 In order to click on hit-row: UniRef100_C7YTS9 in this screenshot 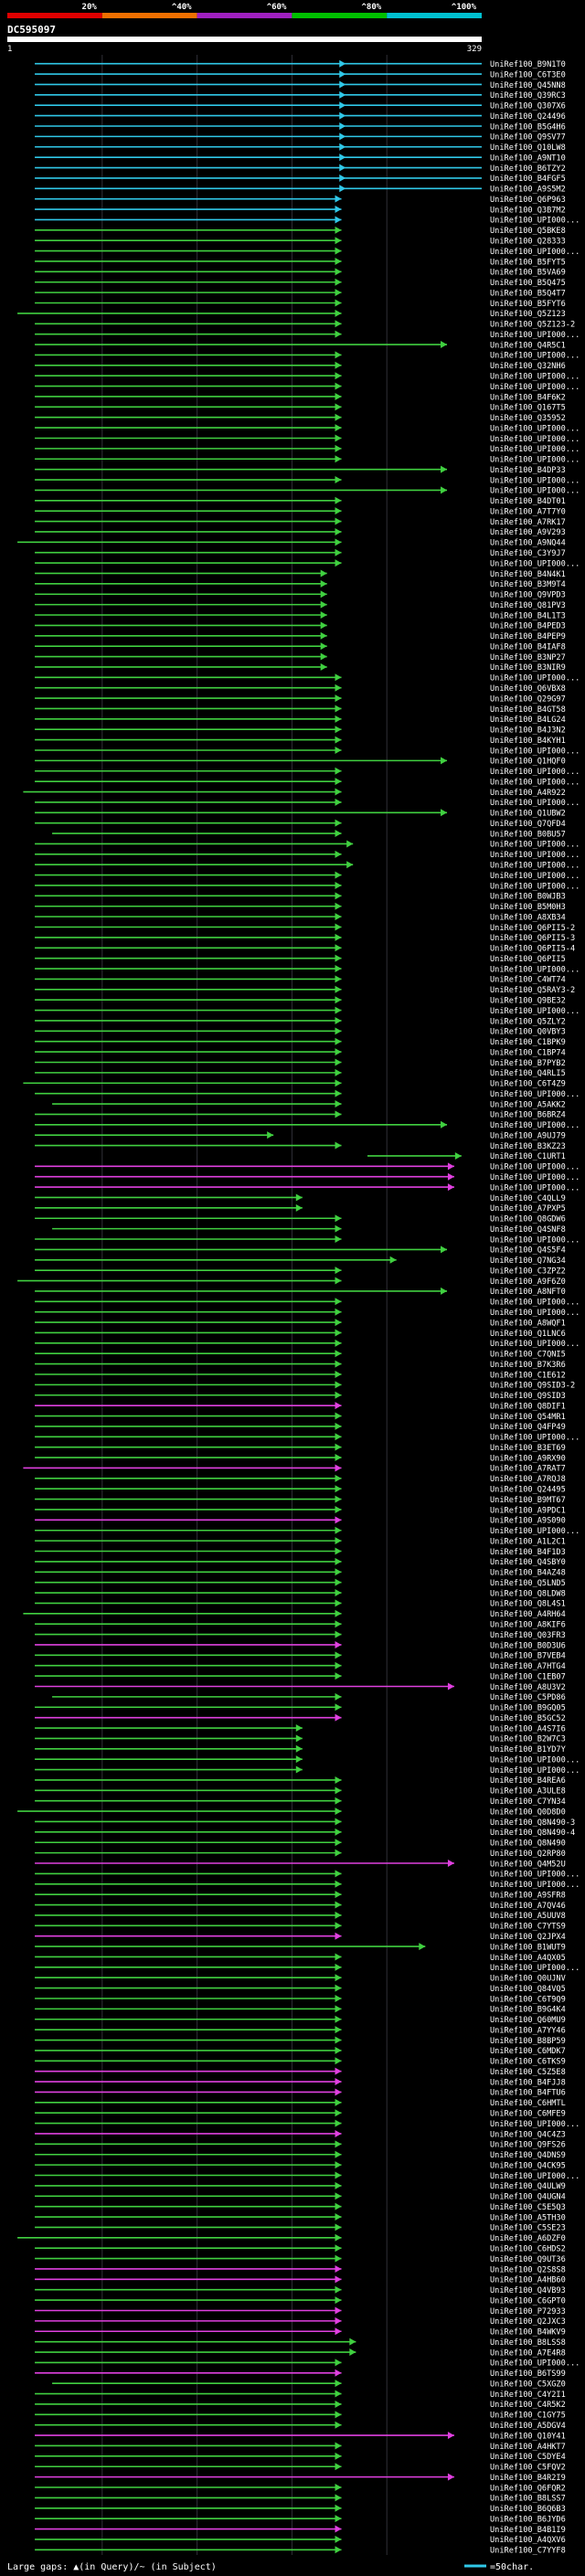, I will do `click(300, 1927)`.